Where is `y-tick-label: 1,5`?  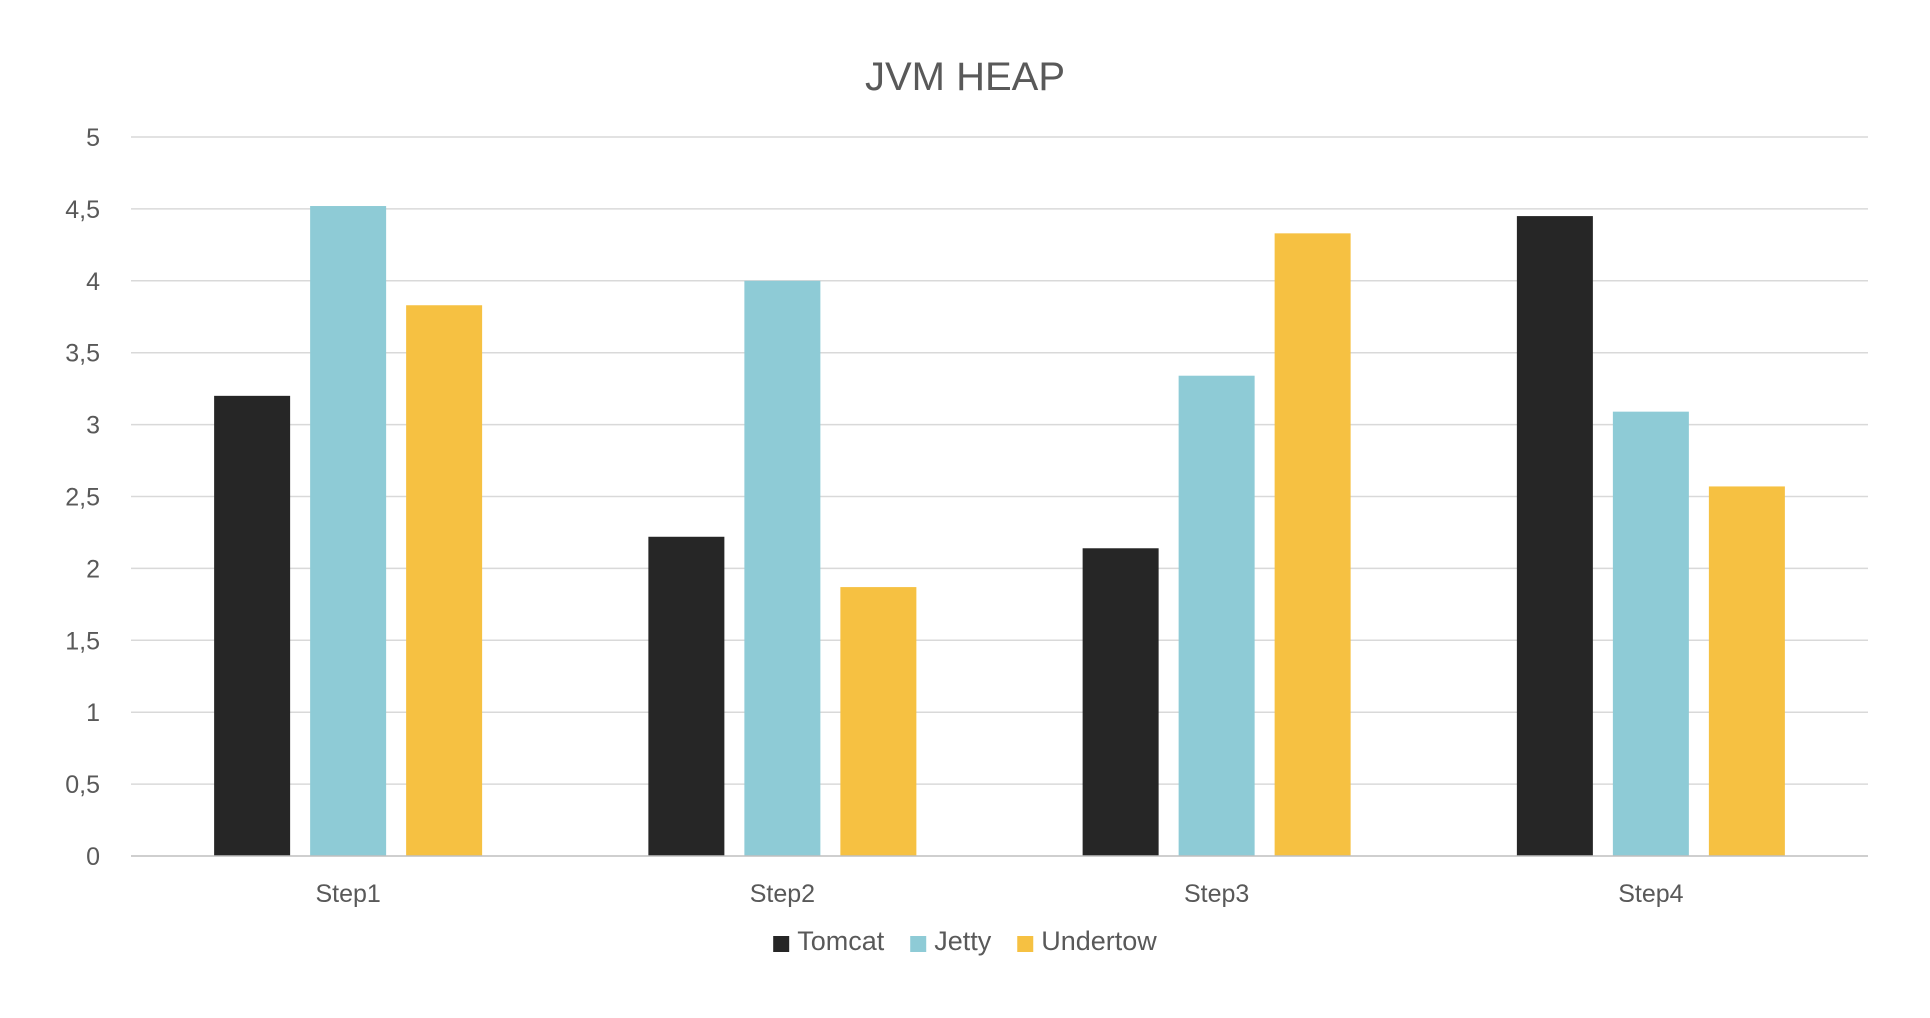 y-tick-label: 1,5 is located at coordinates (82, 641).